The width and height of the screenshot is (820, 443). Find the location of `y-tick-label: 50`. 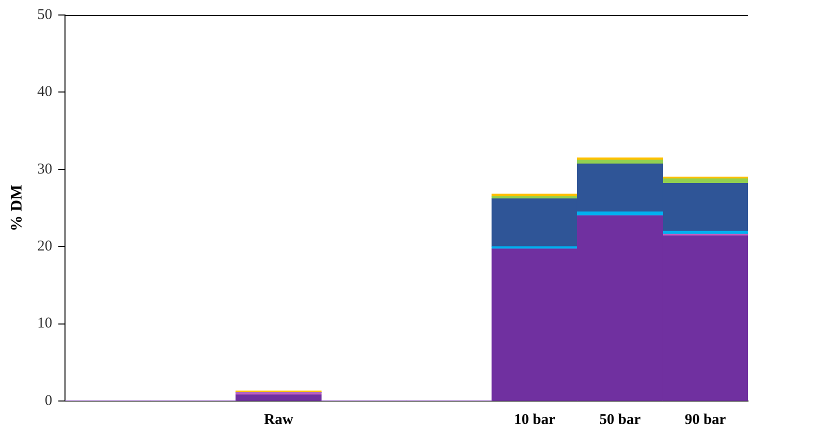

y-tick-label: 50 is located at coordinates (44, 14).